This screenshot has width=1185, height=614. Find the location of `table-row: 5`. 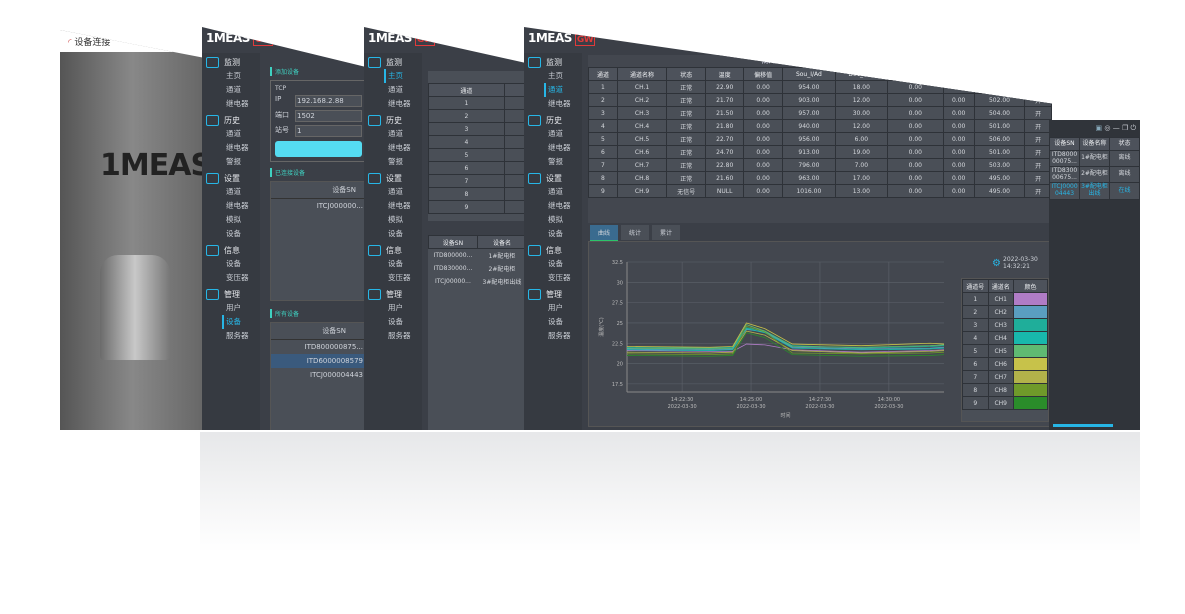

table-row: 5 is located at coordinates (477, 155).